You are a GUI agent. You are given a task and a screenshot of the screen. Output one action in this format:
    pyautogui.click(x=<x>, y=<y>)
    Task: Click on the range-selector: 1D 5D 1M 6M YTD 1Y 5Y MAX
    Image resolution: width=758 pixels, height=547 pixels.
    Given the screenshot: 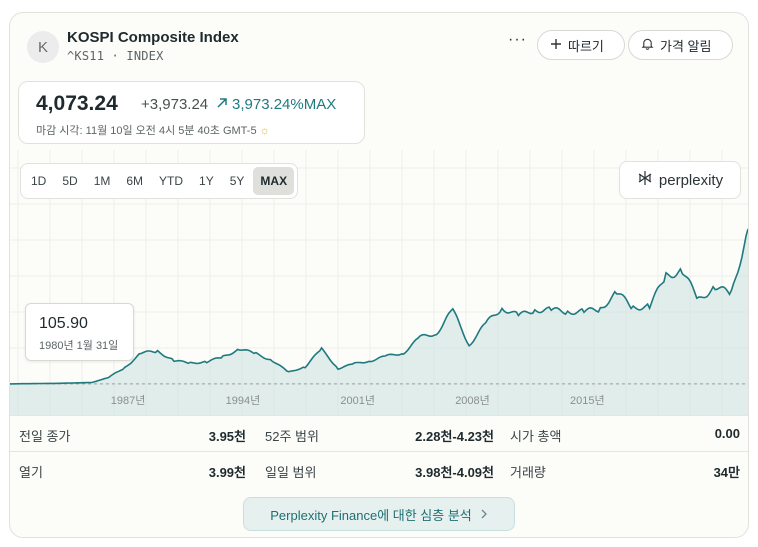 What is the action you would take?
    pyautogui.click(x=159, y=181)
    